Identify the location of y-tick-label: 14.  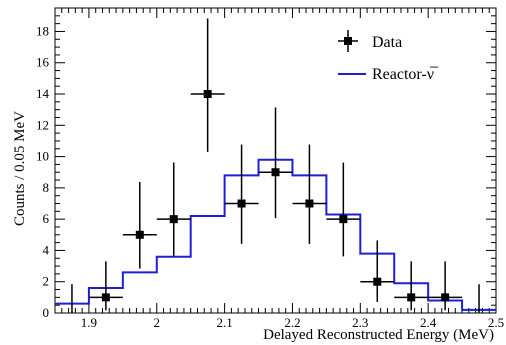
(43, 93).